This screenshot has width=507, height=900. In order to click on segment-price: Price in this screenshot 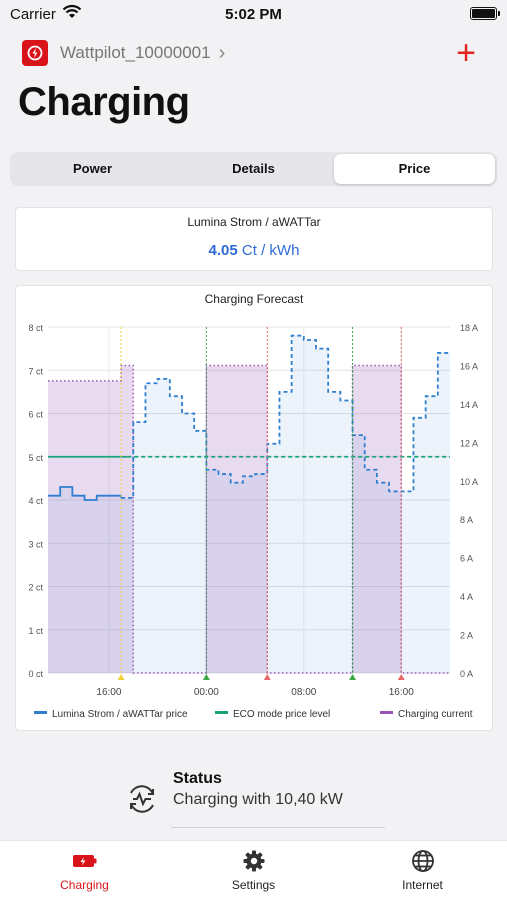, I will do `click(414, 169)`.